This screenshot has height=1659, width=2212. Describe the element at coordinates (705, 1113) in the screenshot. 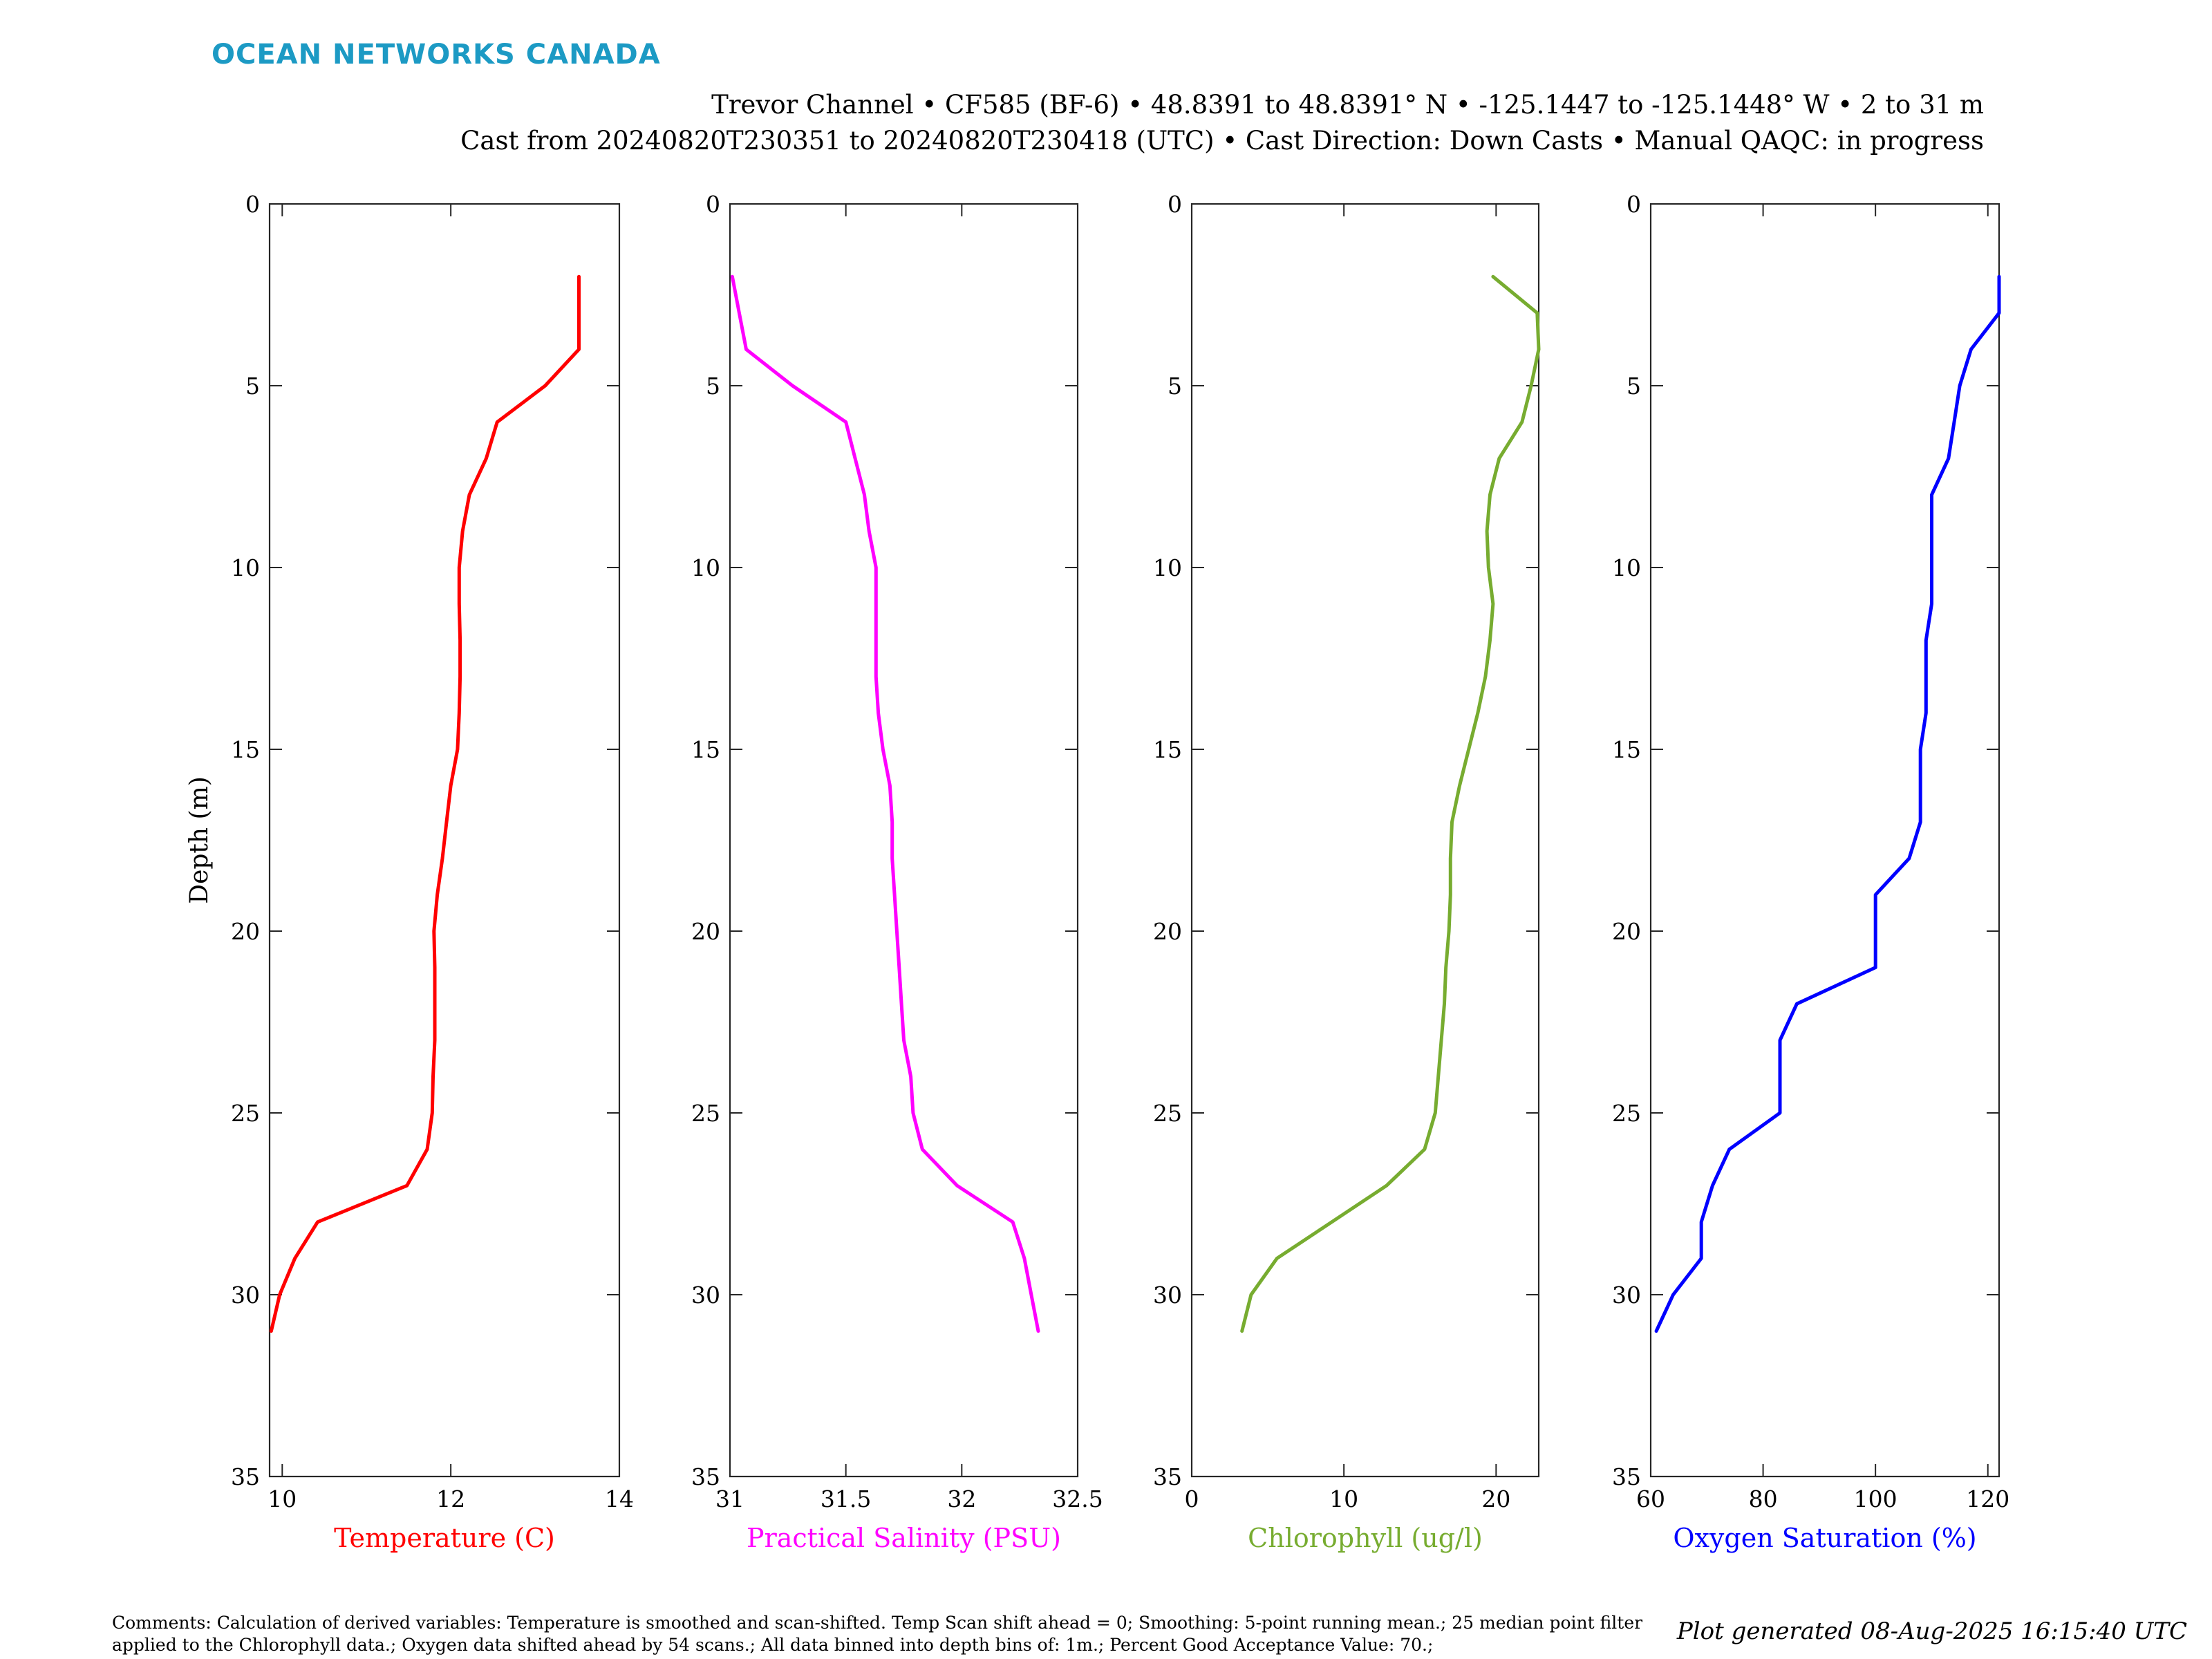

I see `salinity-ytick-label: 25` at that location.